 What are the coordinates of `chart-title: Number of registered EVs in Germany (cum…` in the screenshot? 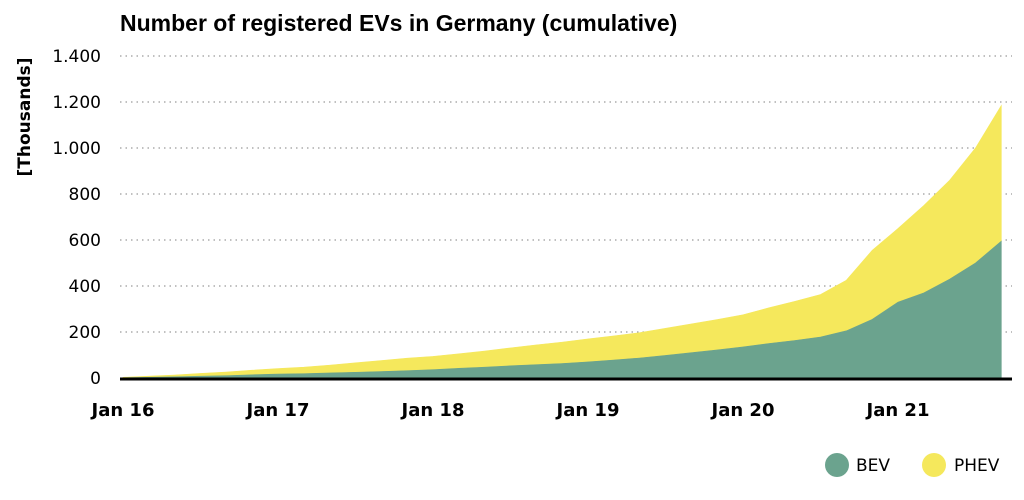 It's located at (399, 23).